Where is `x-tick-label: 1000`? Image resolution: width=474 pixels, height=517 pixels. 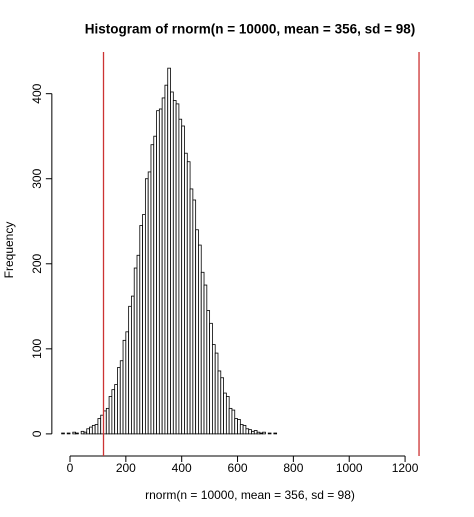
x-tick-label: 1000 is located at coordinates (349, 468).